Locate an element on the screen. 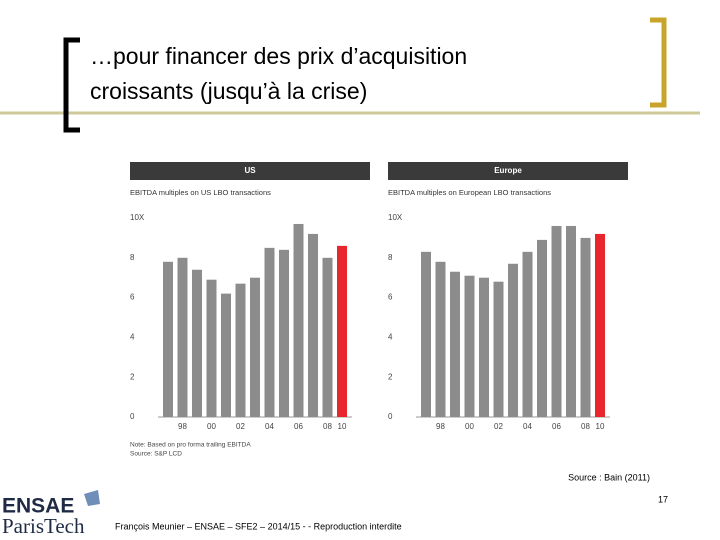  logo-paristech: ParisTech is located at coordinates (43, 526).